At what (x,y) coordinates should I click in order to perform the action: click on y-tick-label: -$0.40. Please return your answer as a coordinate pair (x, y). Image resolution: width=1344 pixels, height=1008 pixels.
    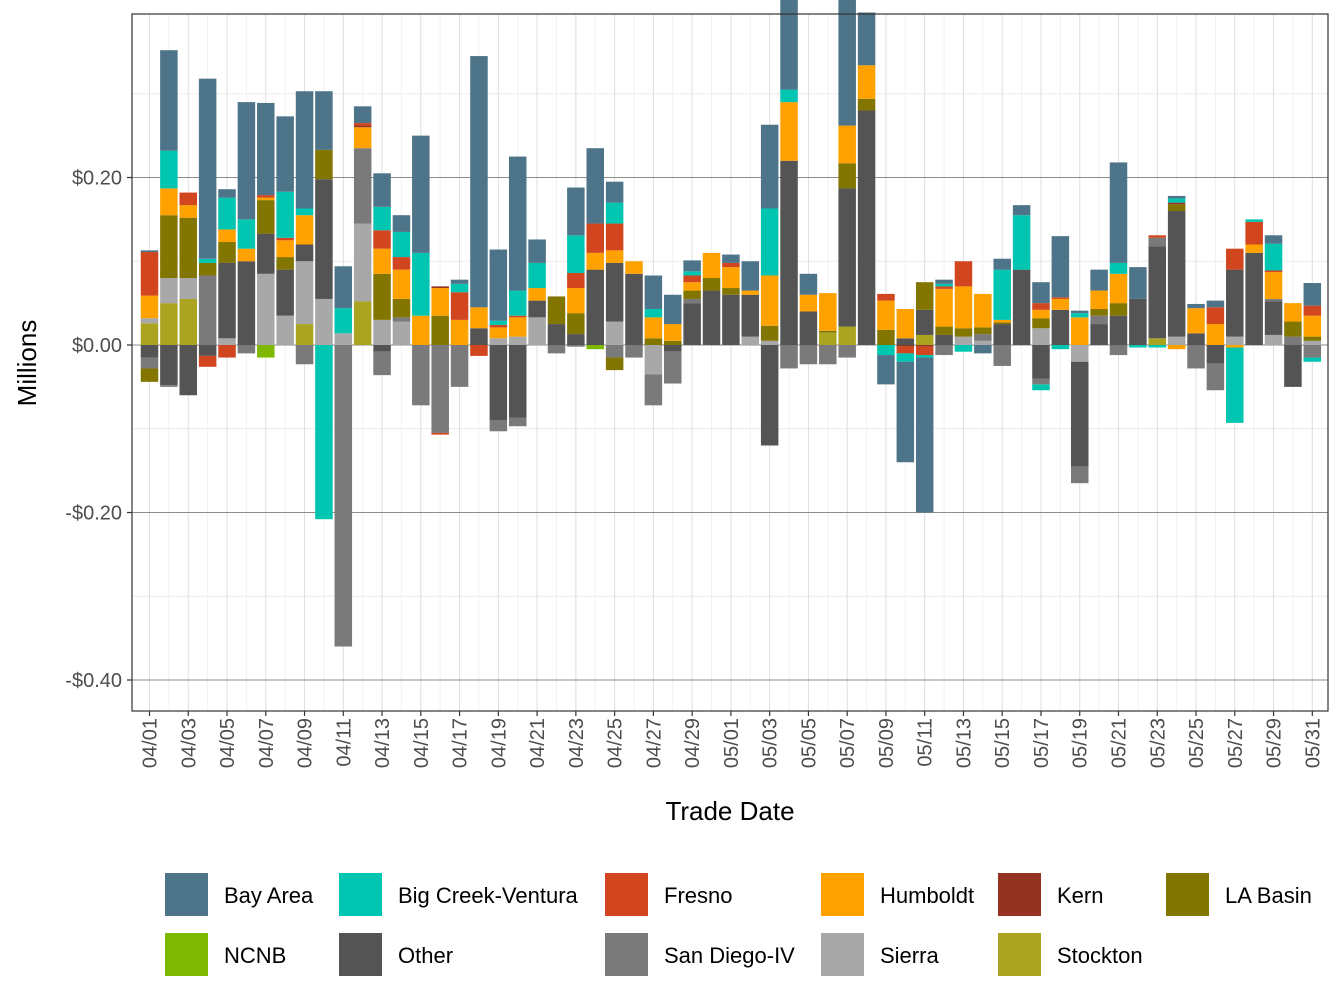
    Looking at the image, I should click on (93, 681).